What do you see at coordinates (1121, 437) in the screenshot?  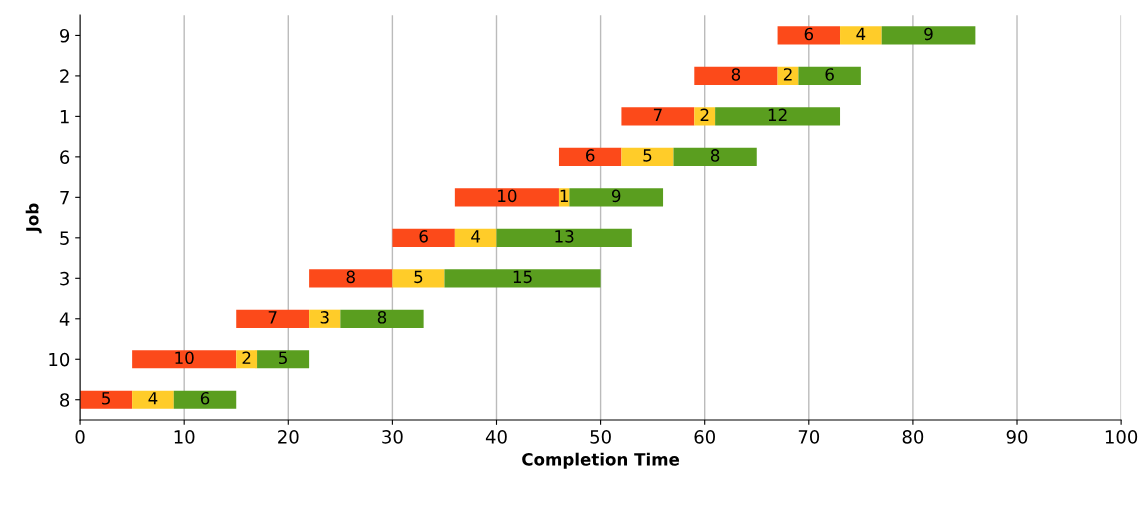 I see `x-tick-label: 100` at bounding box center [1121, 437].